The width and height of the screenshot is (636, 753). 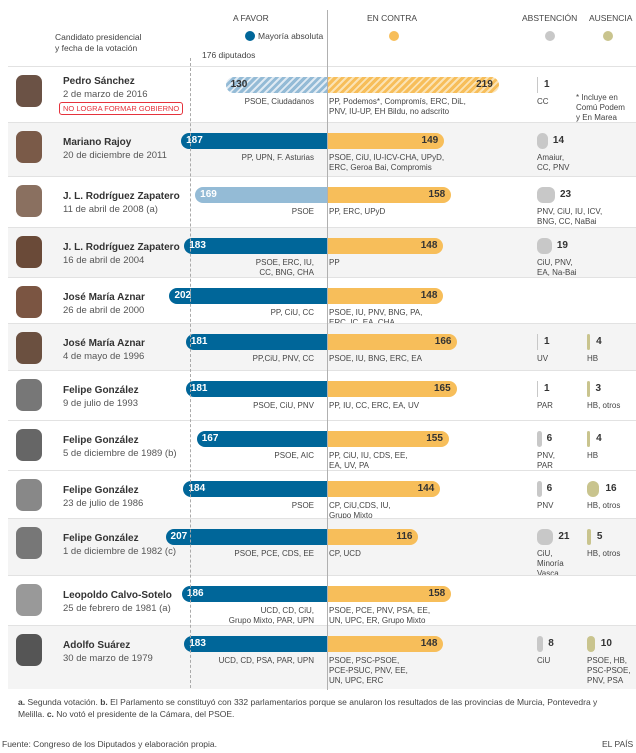 I want to click on contra-party-line: PP, Podemos*, Compromís, ERC, DiL,, so click(x=397, y=101).